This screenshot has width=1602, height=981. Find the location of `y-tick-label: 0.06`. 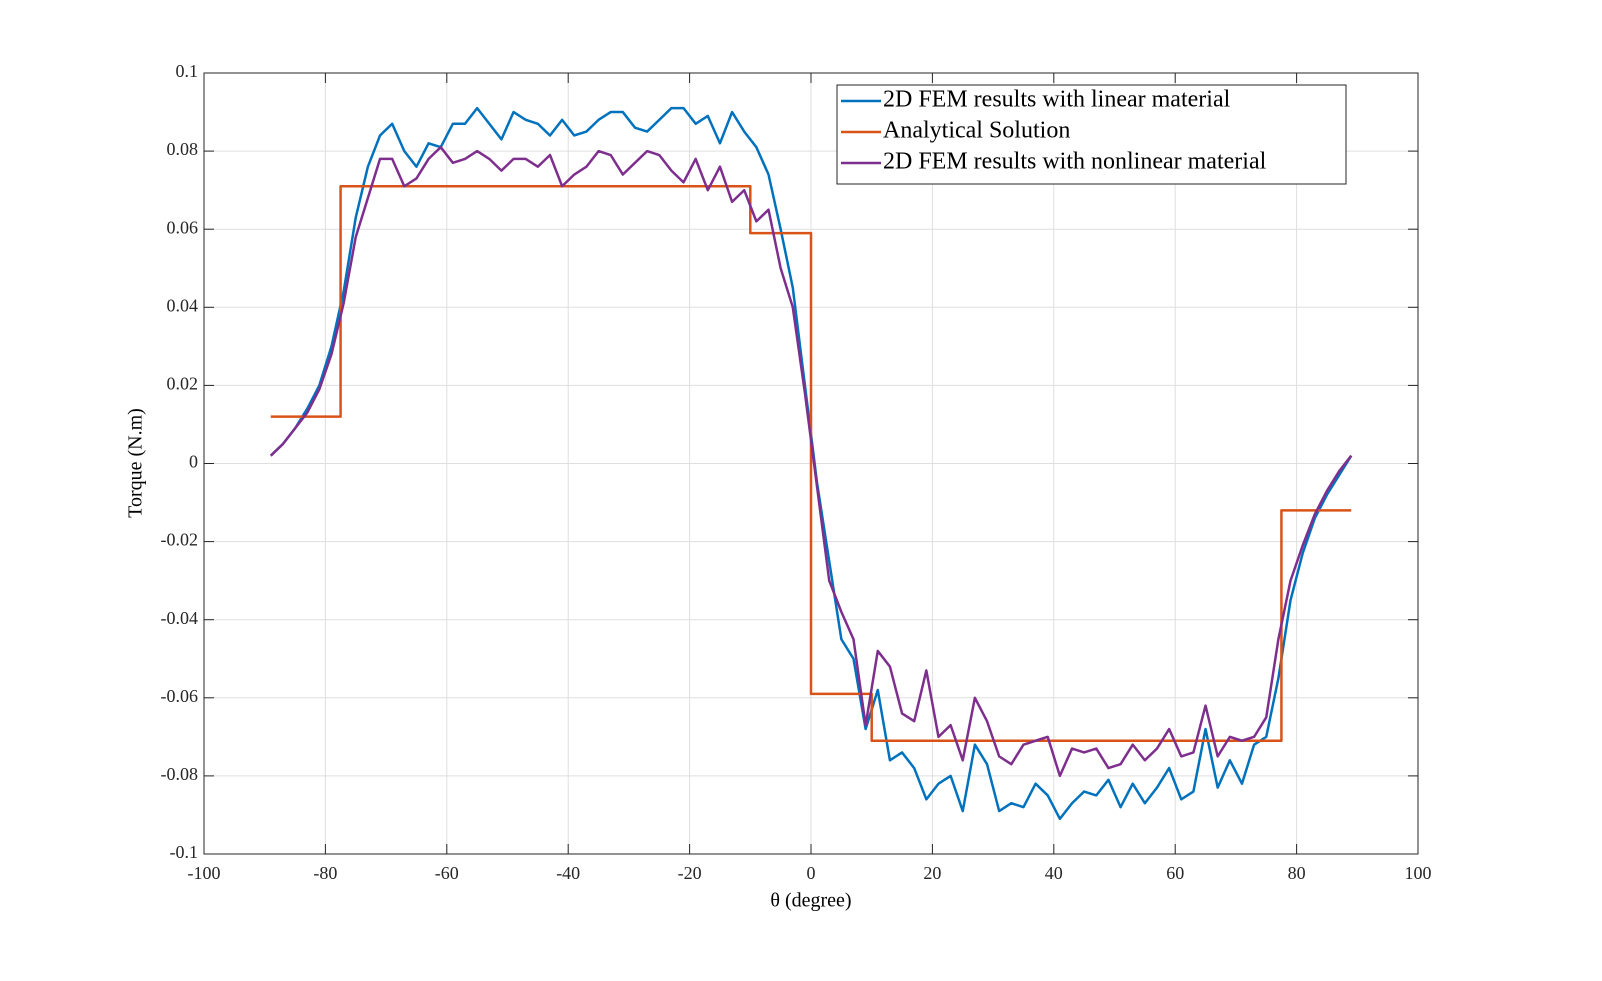

y-tick-label: 0.06 is located at coordinates (183, 227).